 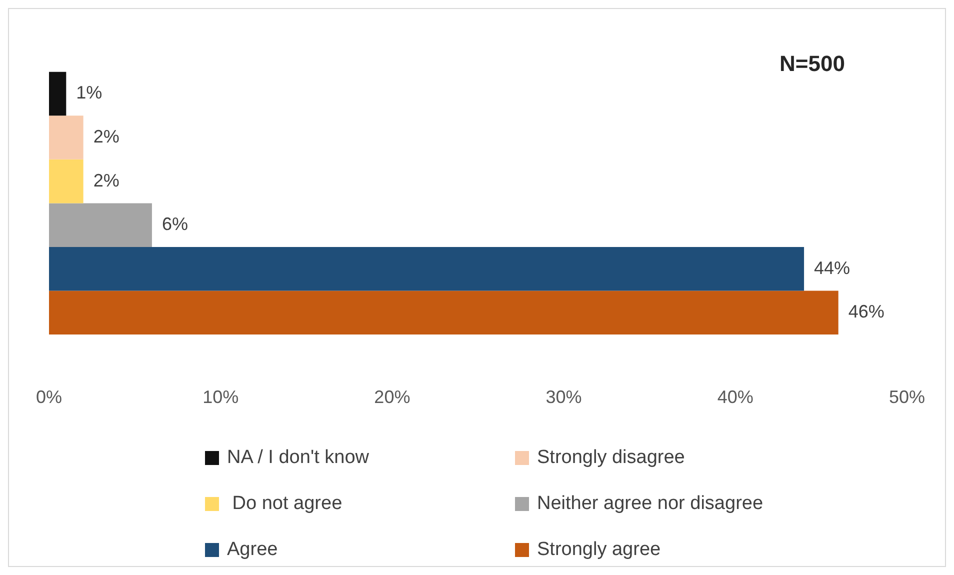 What do you see at coordinates (220, 397) in the screenshot?
I see `x-tick-label: 10%` at bounding box center [220, 397].